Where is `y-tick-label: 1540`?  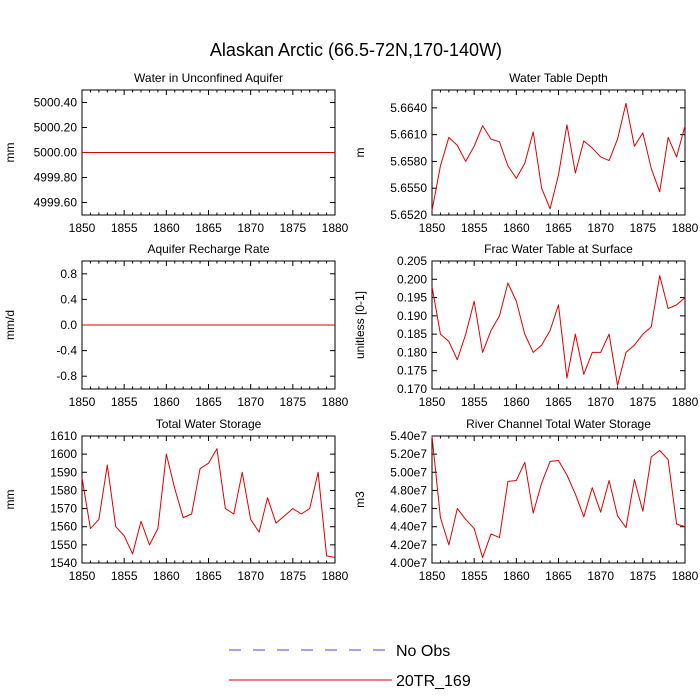 y-tick-label: 1540 is located at coordinates (63, 563).